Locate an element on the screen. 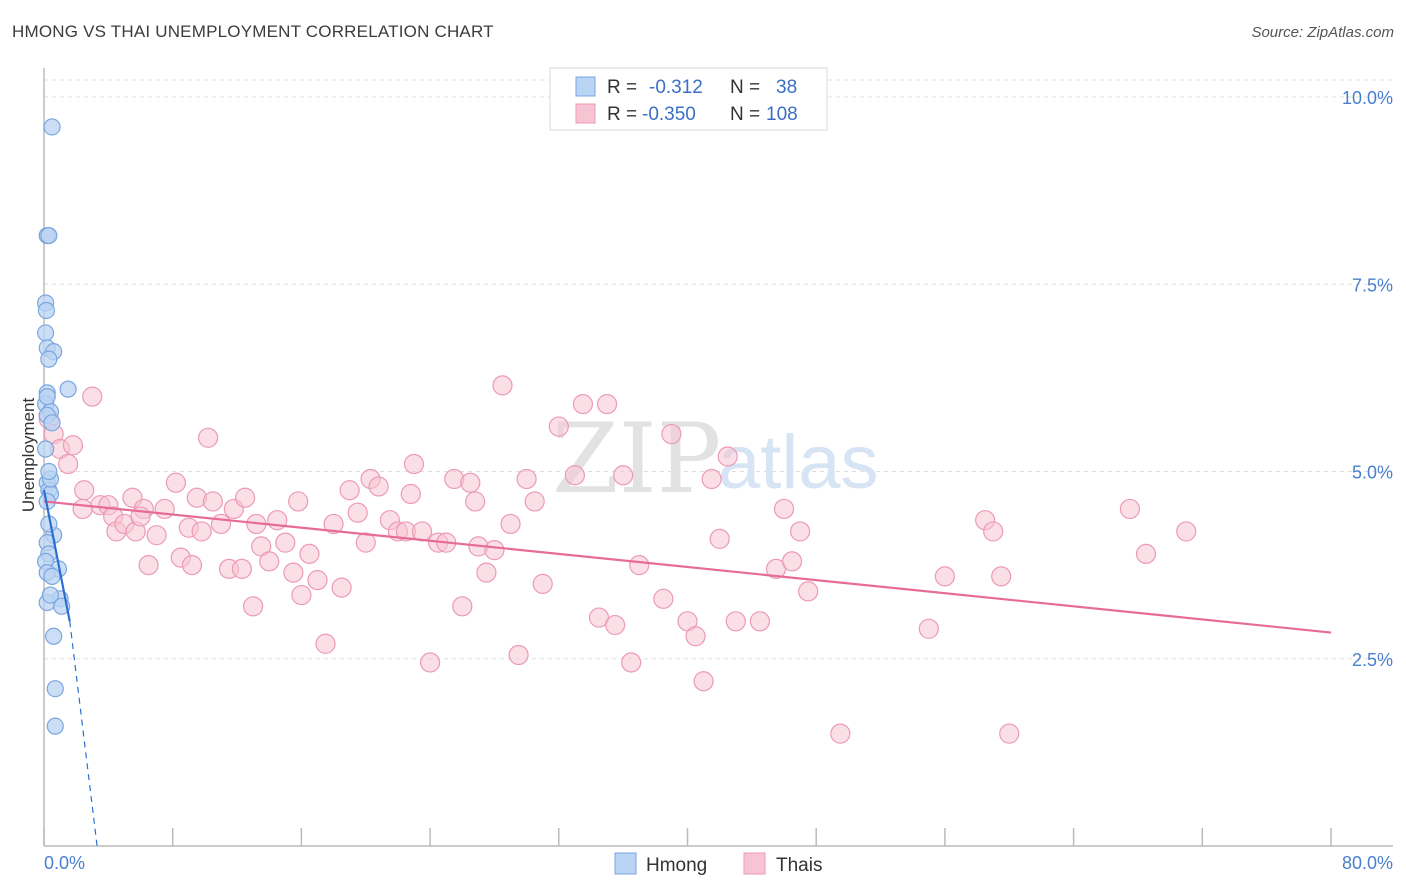 This screenshot has height=892, width=1406. legend-n-value-hmong: 38 is located at coordinates (786, 87).